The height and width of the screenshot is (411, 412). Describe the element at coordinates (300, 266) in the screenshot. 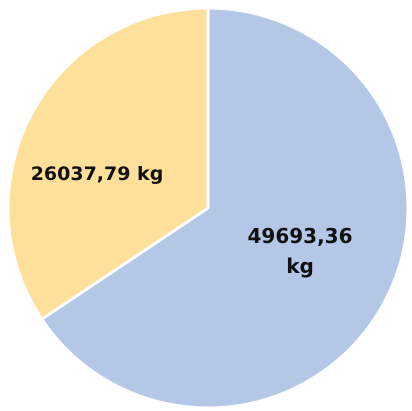

I see `pie-slice-label-line: kg` at that location.